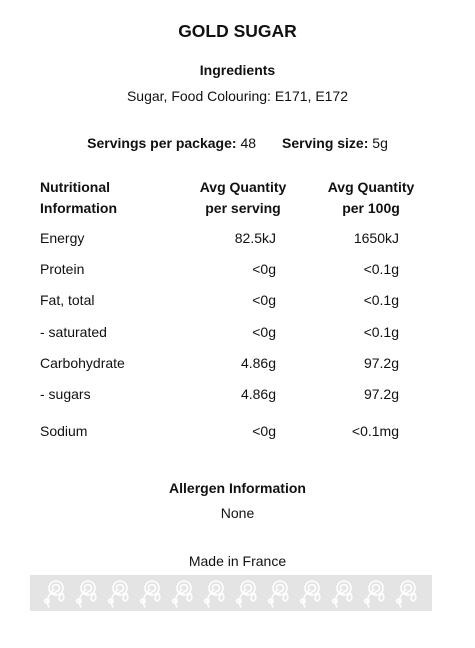 The height and width of the screenshot is (648, 475). I want to click on nutrition-header-name: Nutritional Information, so click(115, 198).